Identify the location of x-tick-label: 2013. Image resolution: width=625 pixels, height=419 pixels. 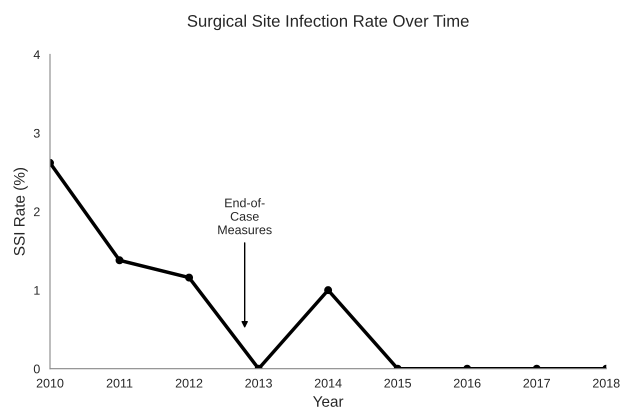
(258, 383).